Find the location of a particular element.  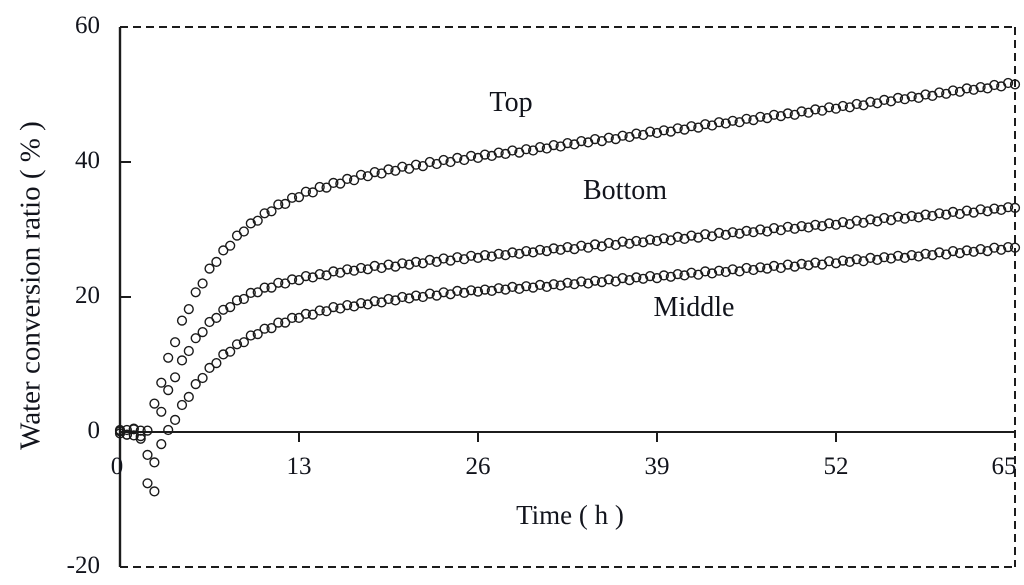

y-tick-label-20: 20 is located at coordinates (87, 295).